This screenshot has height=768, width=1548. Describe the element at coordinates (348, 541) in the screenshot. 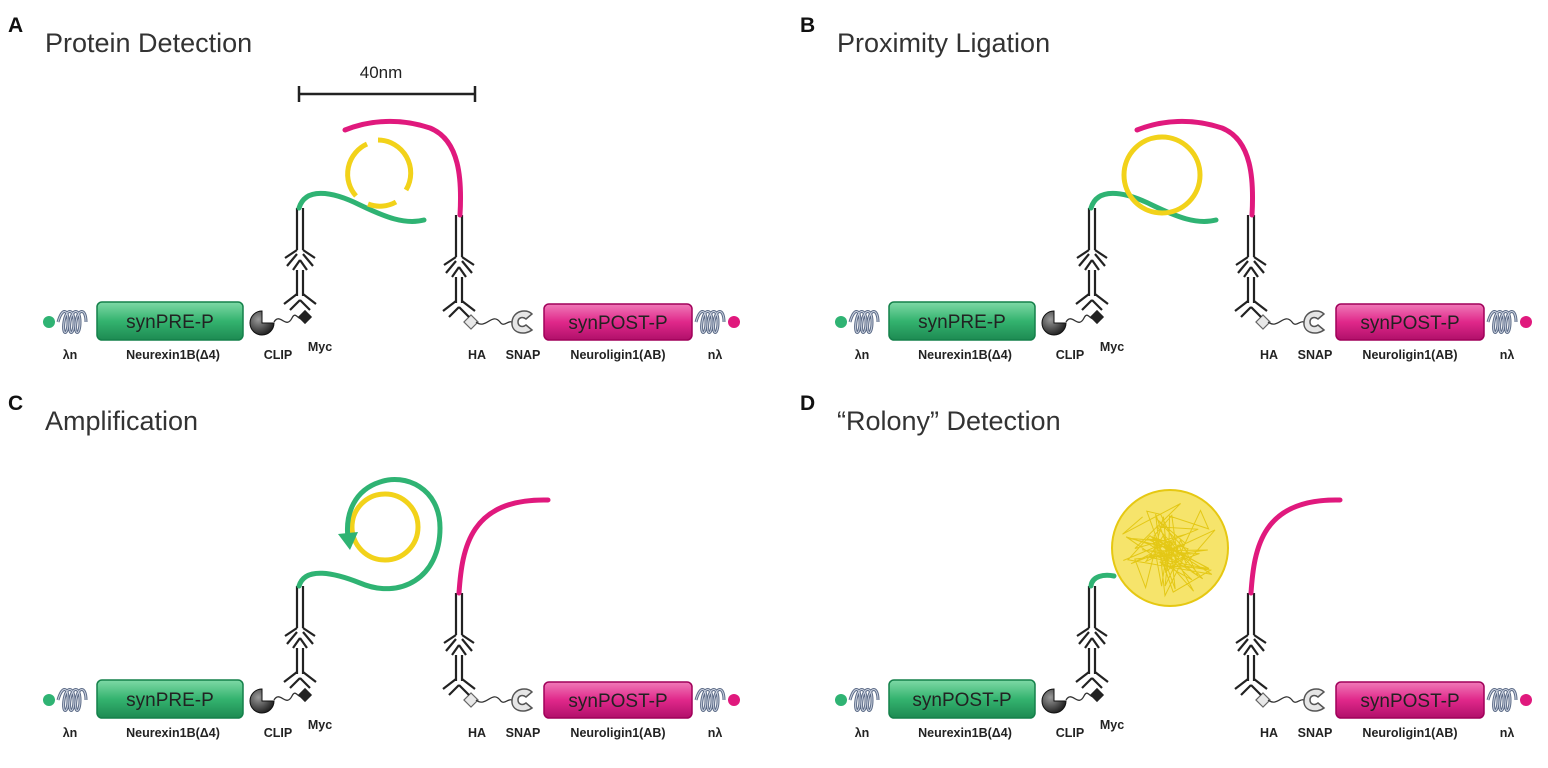

I see `rca-arrowhead-icon` at that location.